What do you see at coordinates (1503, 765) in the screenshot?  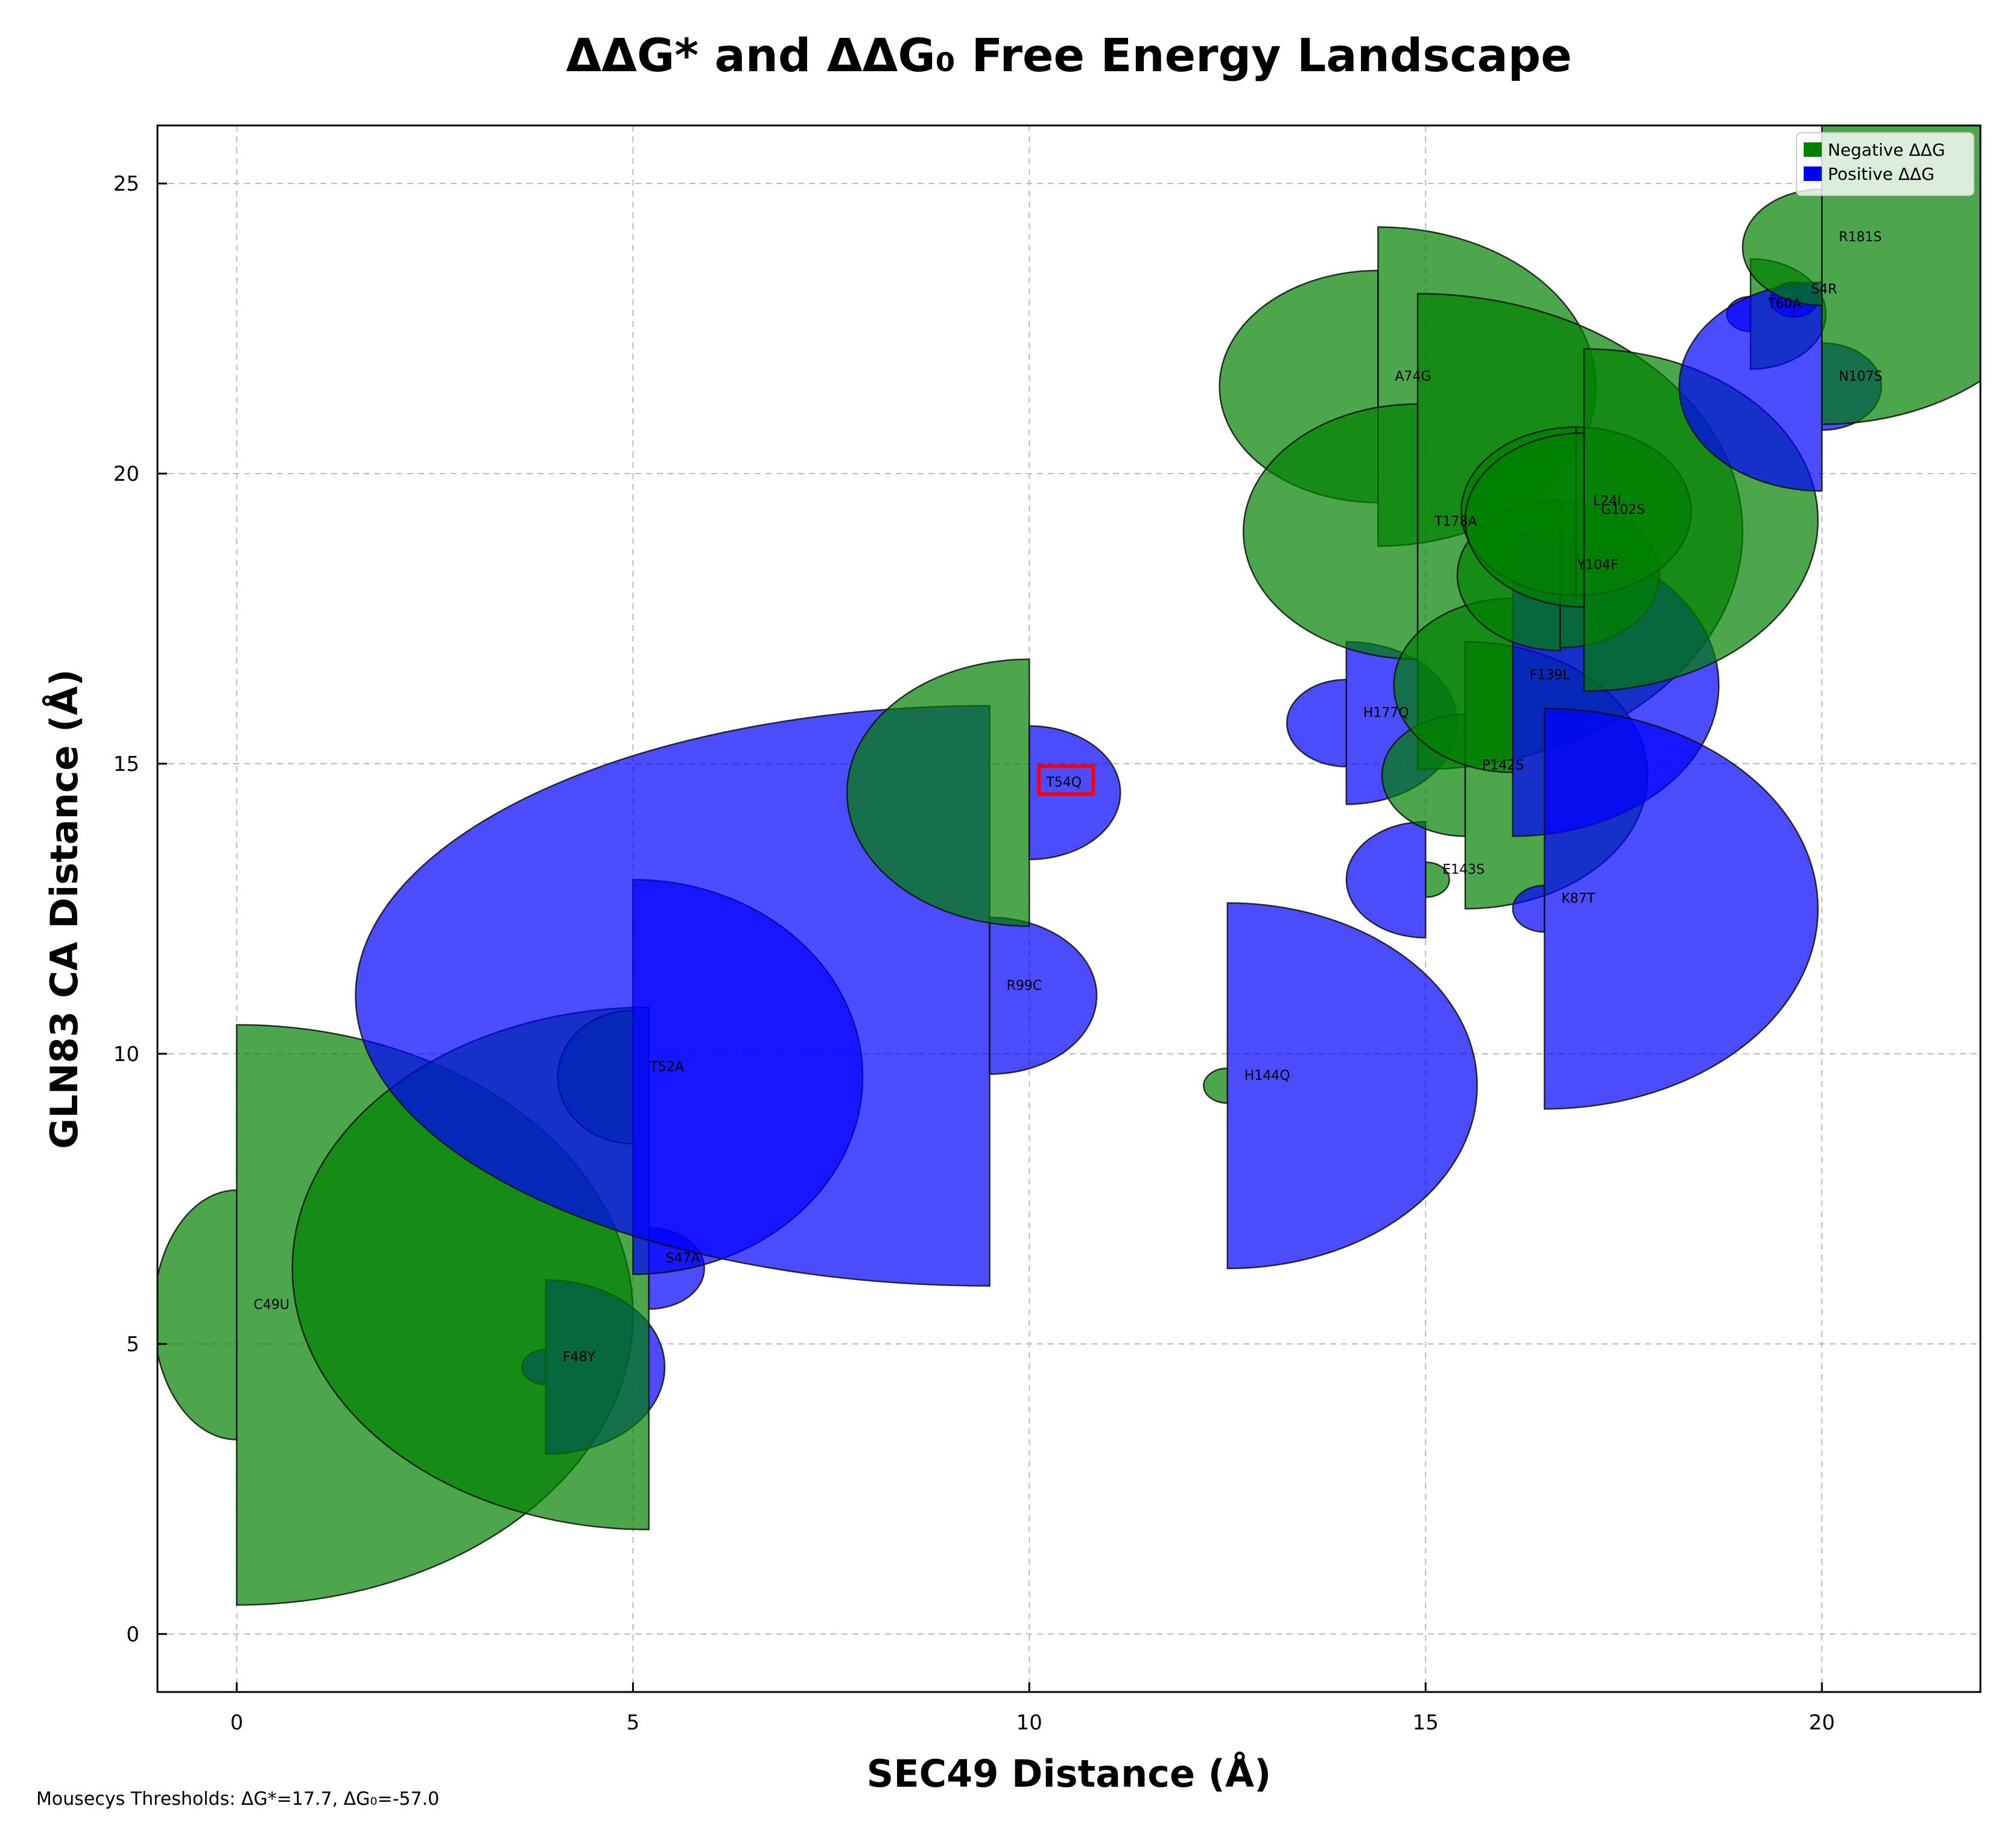 I see `point-label-p142s: P142S` at bounding box center [1503, 765].